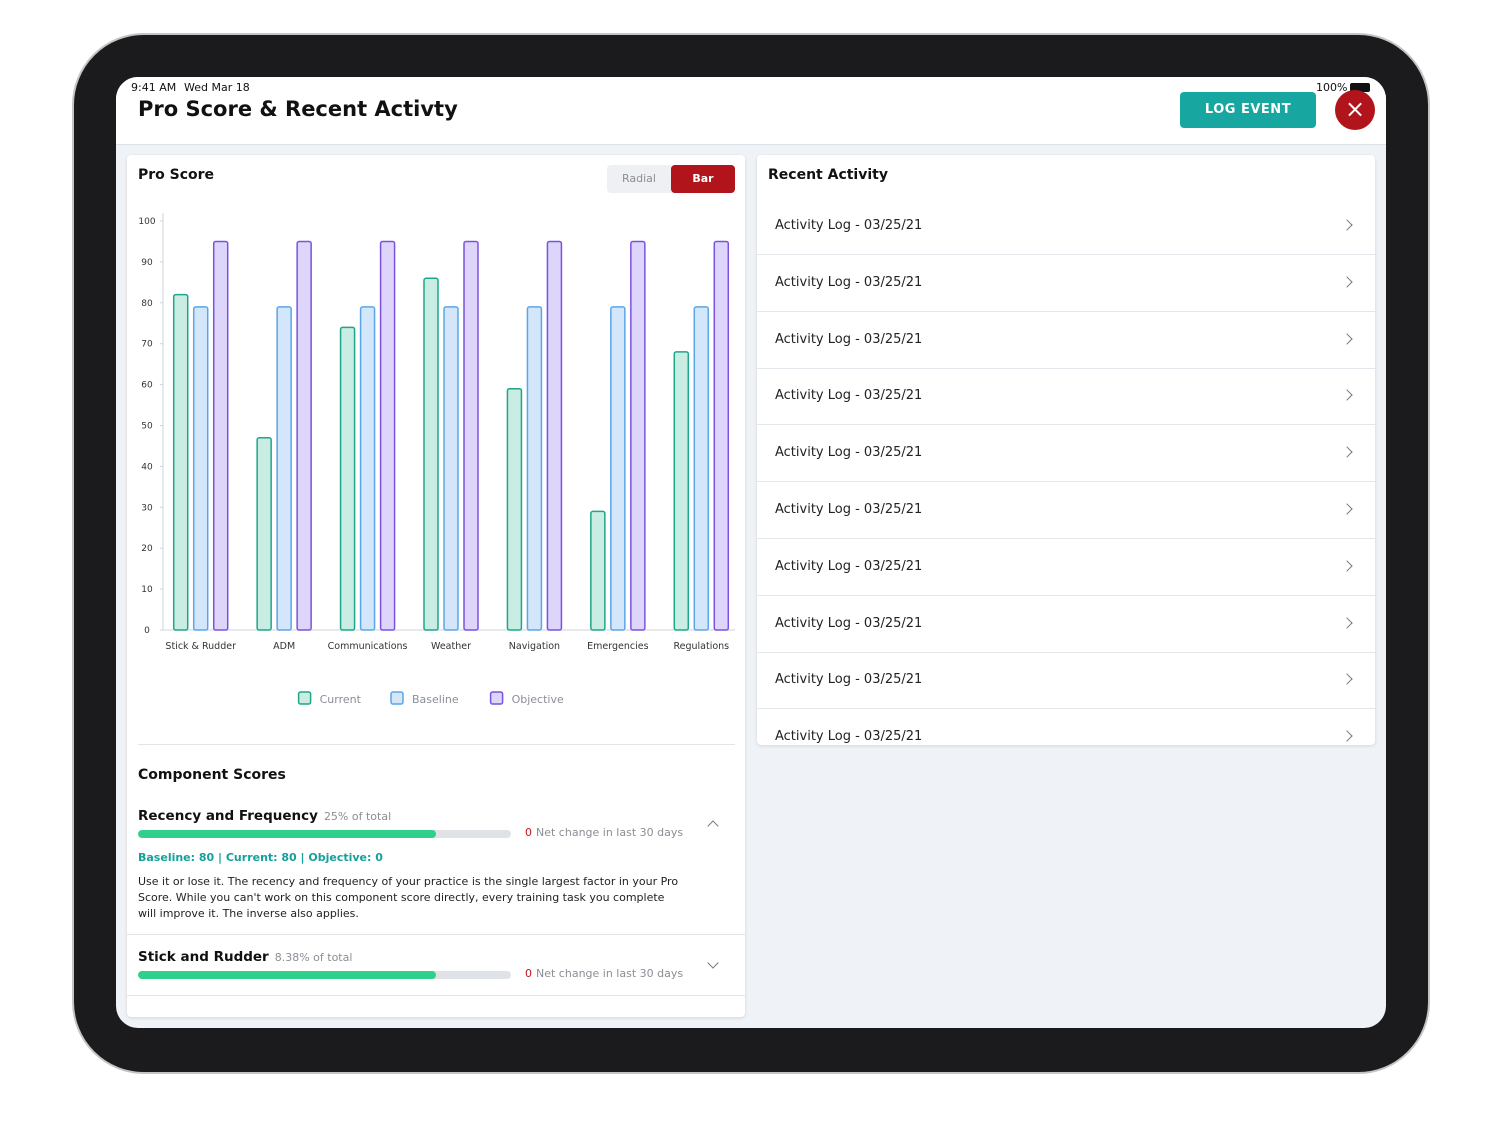  Describe the element at coordinates (203, 957) in the screenshot. I see `component-name: Stick and Rudder` at that location.